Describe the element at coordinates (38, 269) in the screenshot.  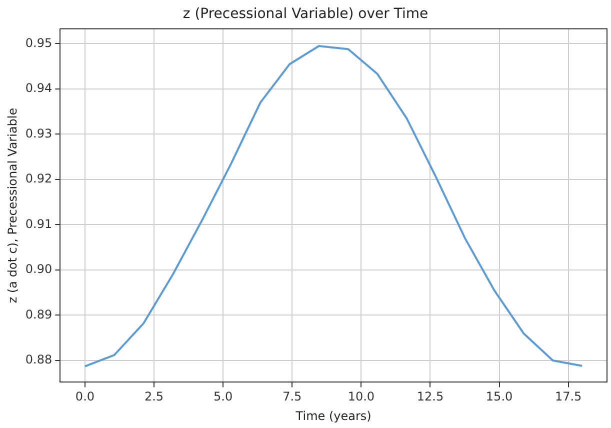
I see `y-tick-label: 0.90` at that location.